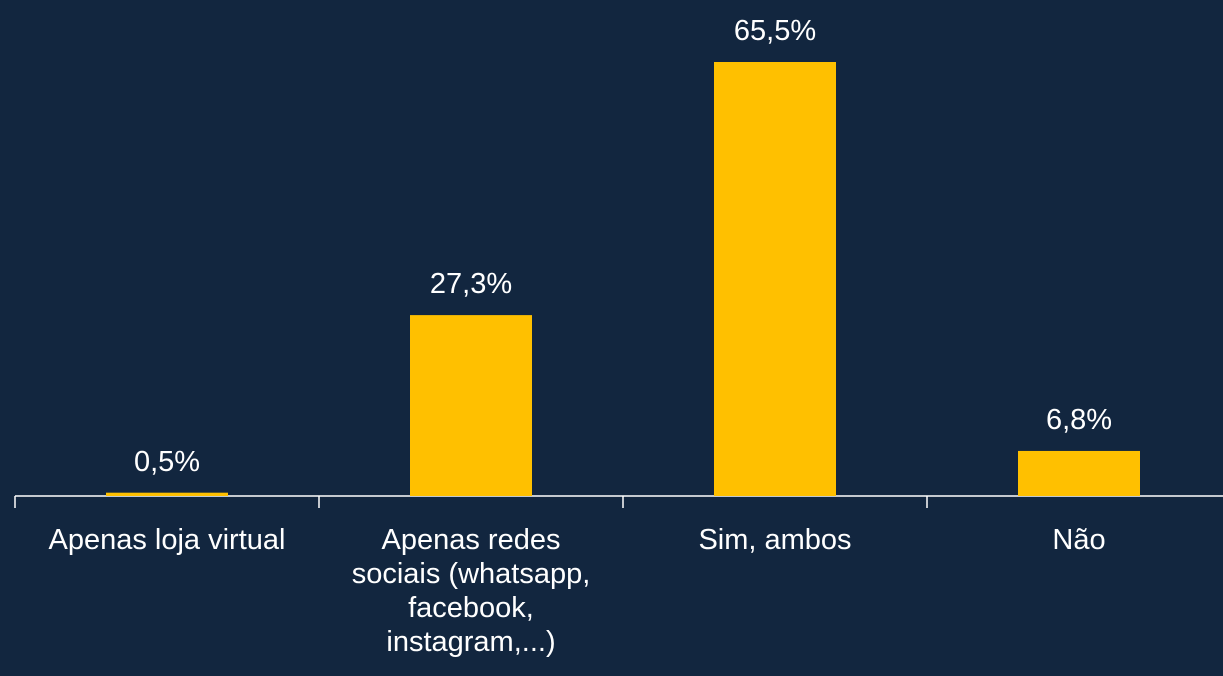 The width and height of the screenshot is (1223, 676). I want to click on value-label: 65,5%, so click(775, 31).